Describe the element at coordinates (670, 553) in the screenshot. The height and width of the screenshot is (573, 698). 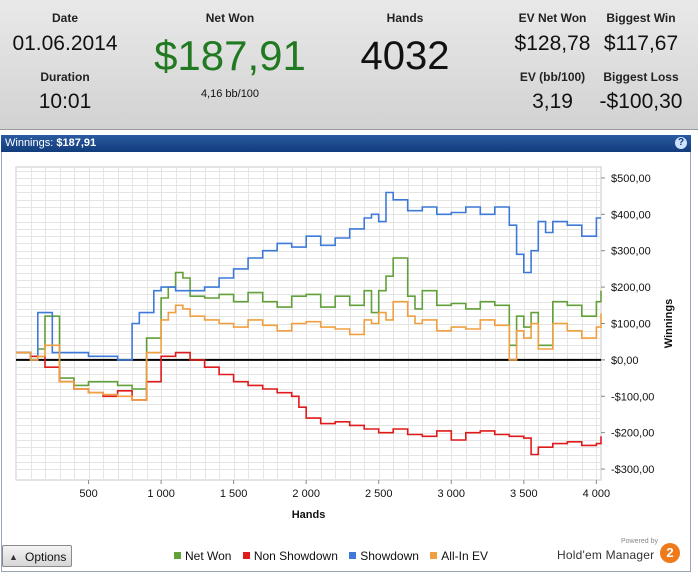
I see `brand-badge-icon: 2` at that location.